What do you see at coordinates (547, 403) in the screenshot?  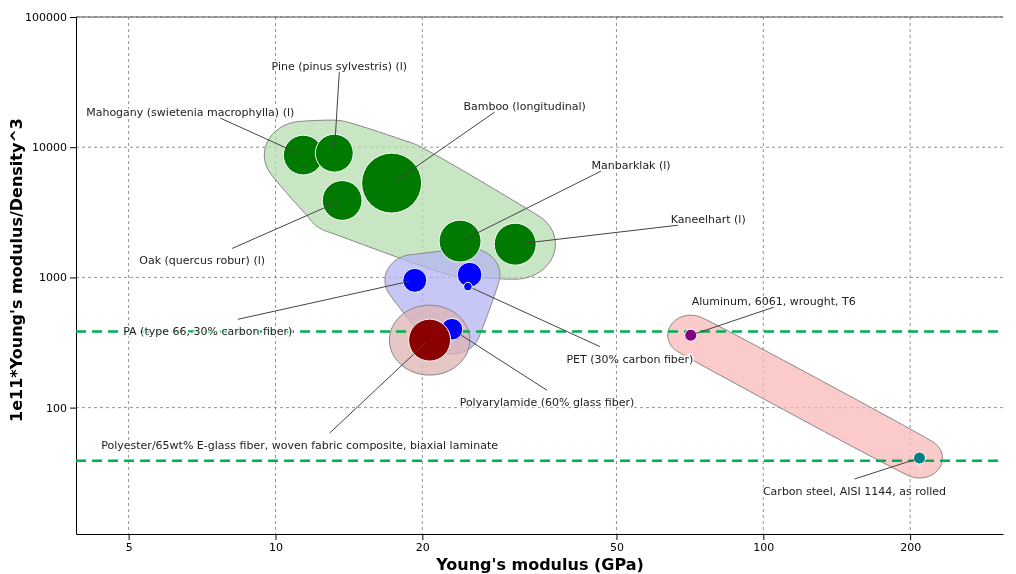 I see `annotation: Polyarylamide (60% glass fiber)` at bounding box center [547, 403].